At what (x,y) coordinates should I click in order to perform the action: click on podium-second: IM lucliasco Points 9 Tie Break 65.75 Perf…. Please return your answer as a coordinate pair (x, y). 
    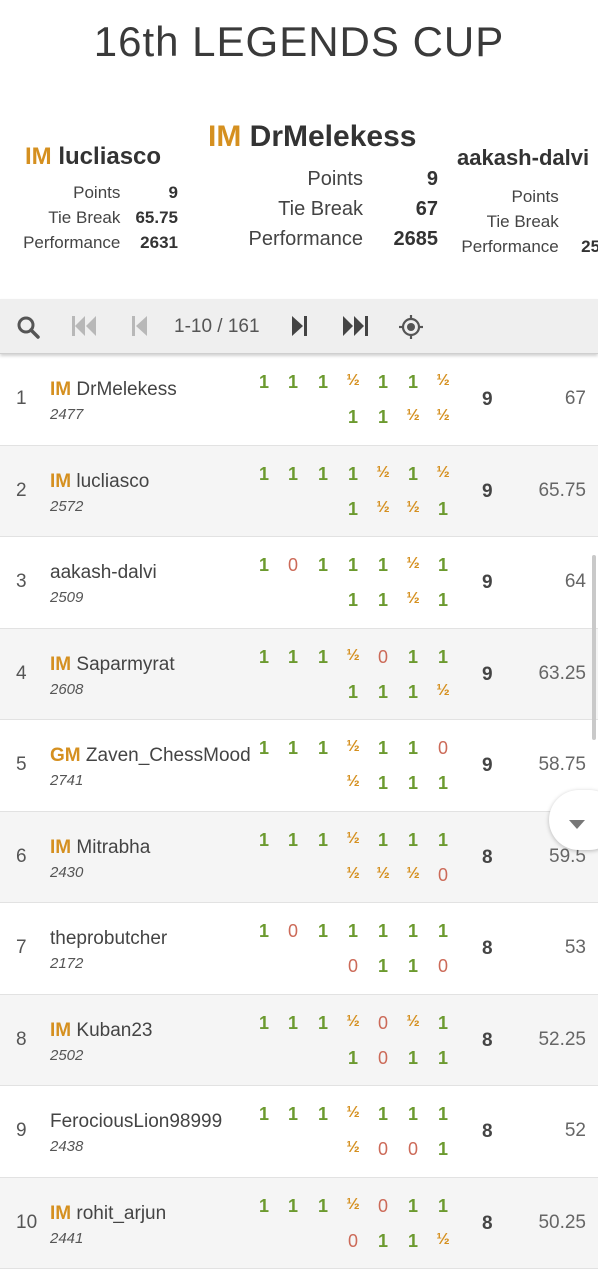
    Looking at the image, I should click on (98, 199).